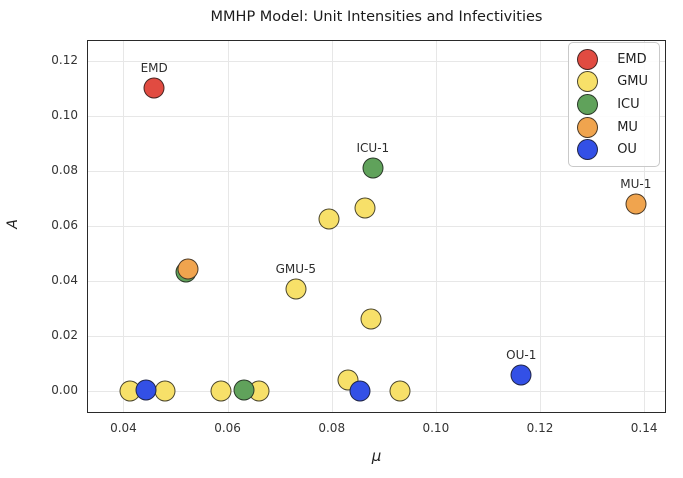  Describe the element at coordinates (628, 104) in the screenshot. I see `legend-label-icu: ICU` at that location.